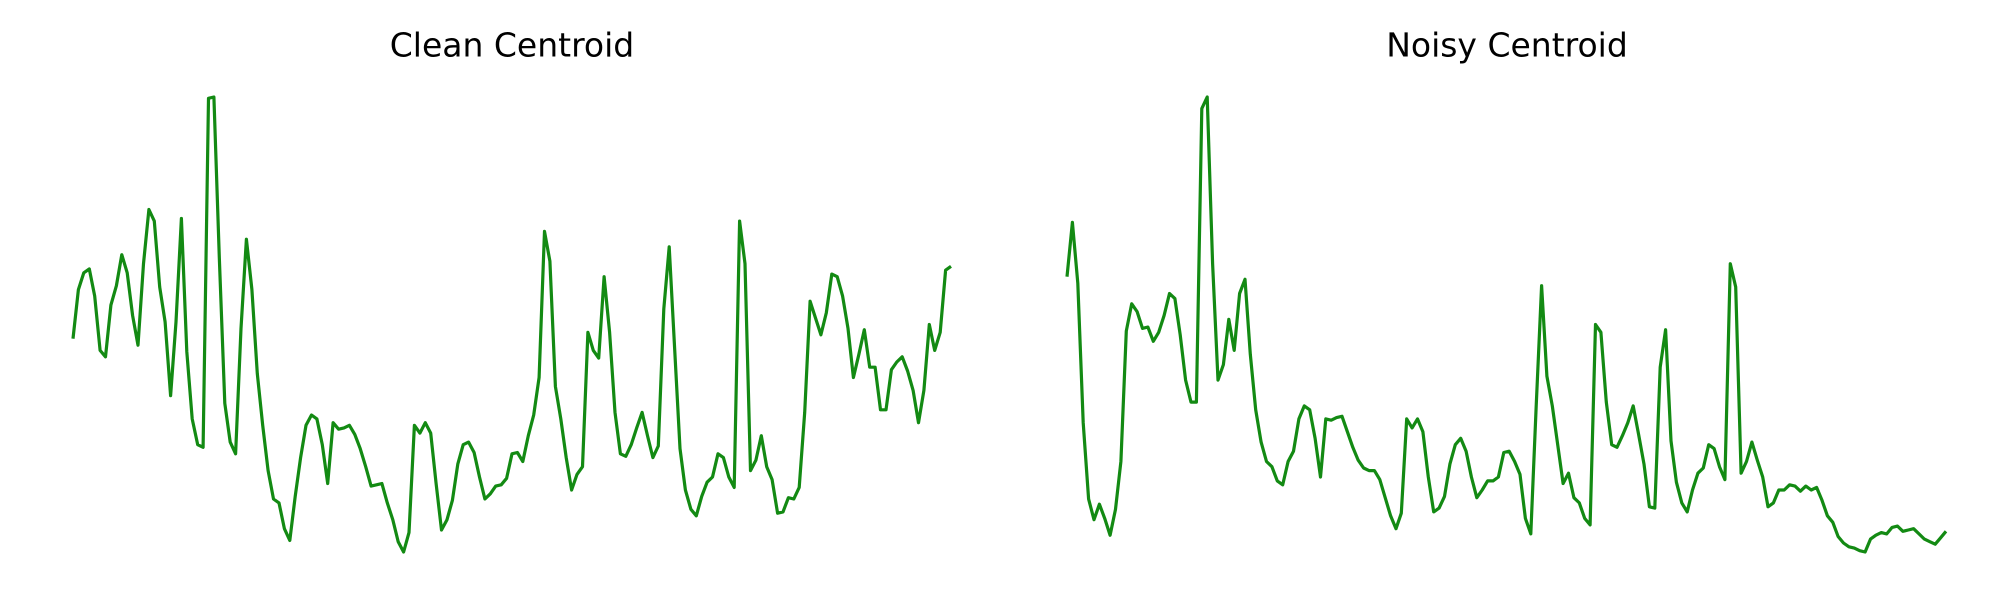  What do you see at coordinates (1507, 45) in the screenshot?
I see `chart-title: Noisy Centroid` at bounding box center [1507, 45].